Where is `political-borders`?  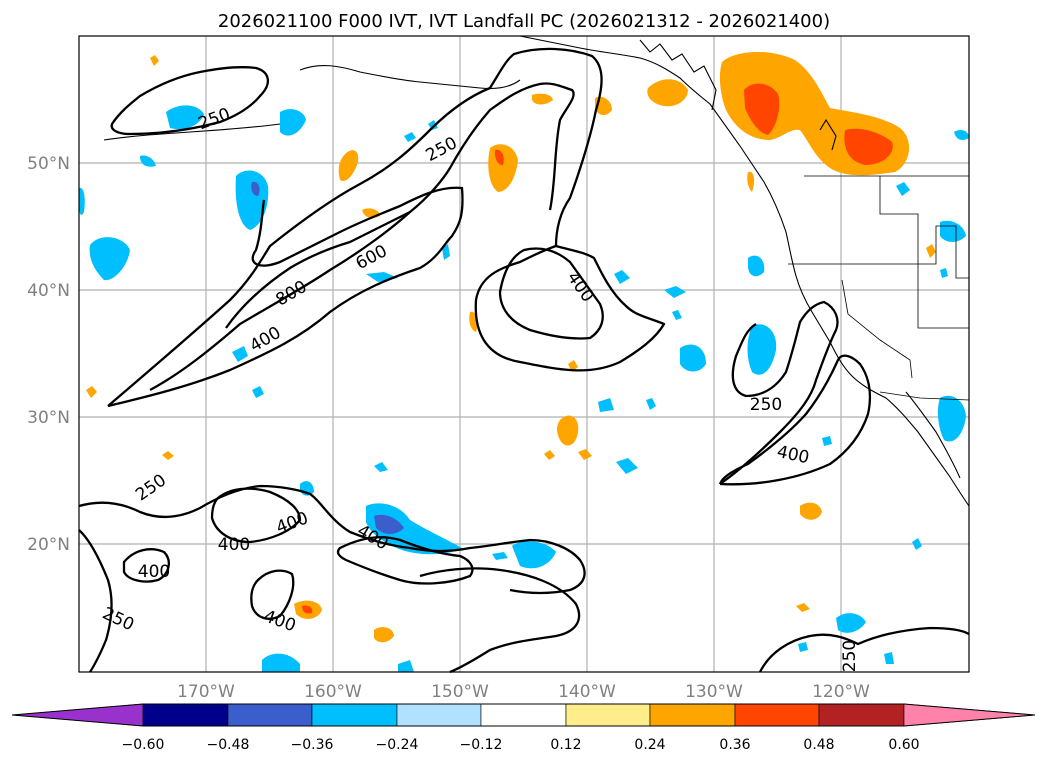
political-borders is located at coordinates (879, 288).